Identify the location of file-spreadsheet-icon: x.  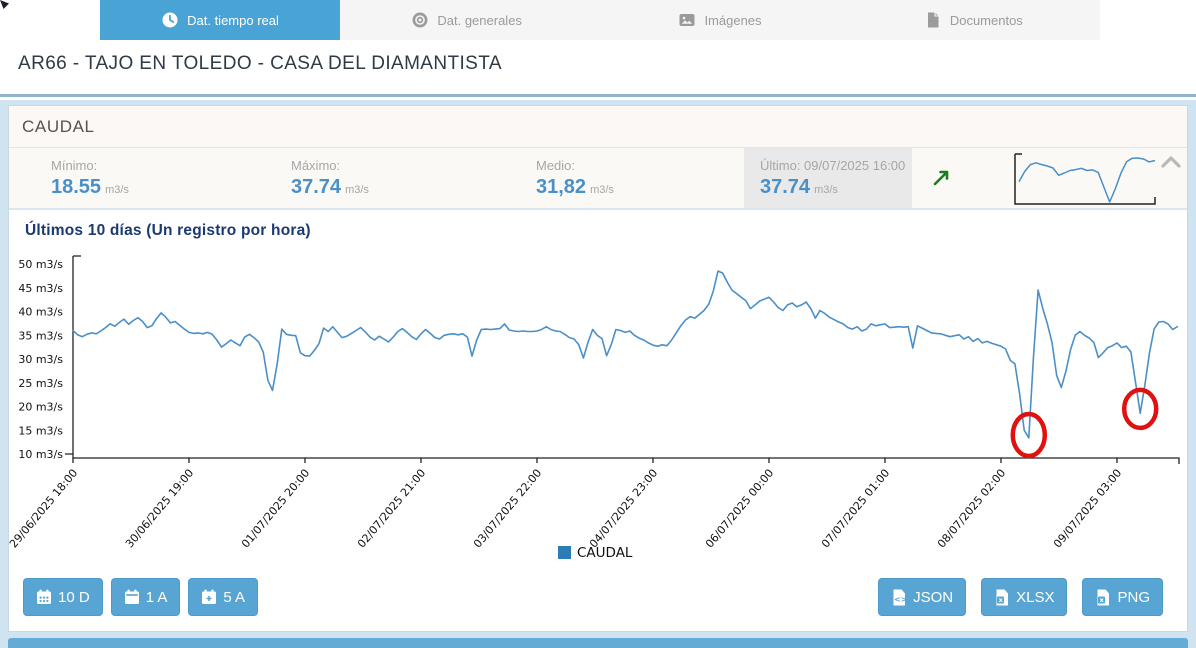
(1002, 597).